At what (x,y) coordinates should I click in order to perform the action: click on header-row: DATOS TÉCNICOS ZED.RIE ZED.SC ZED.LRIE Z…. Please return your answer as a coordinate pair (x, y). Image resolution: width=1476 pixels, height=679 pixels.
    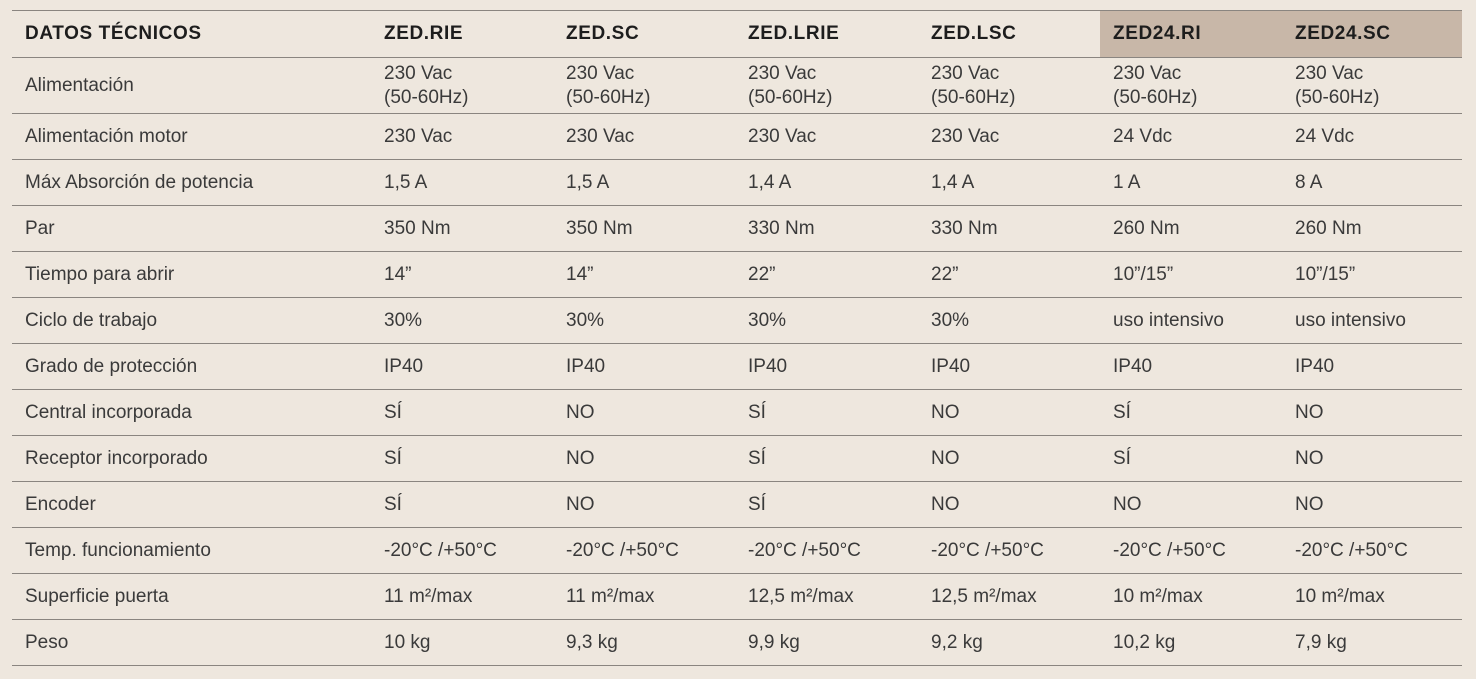
    Looking at the image, I should click on (737, 34).